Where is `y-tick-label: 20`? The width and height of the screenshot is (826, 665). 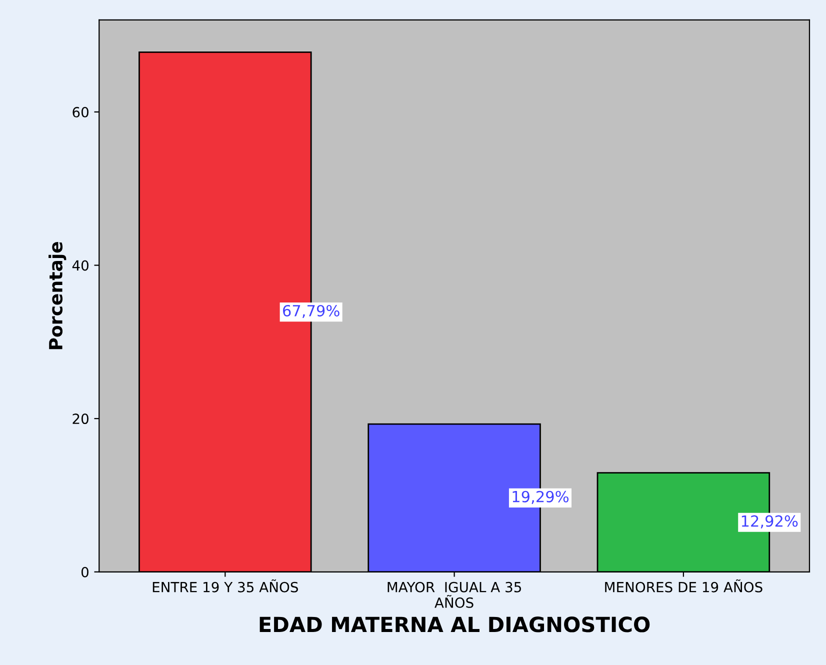
y-tick-label: 20 is located at coordinates (80, 419).